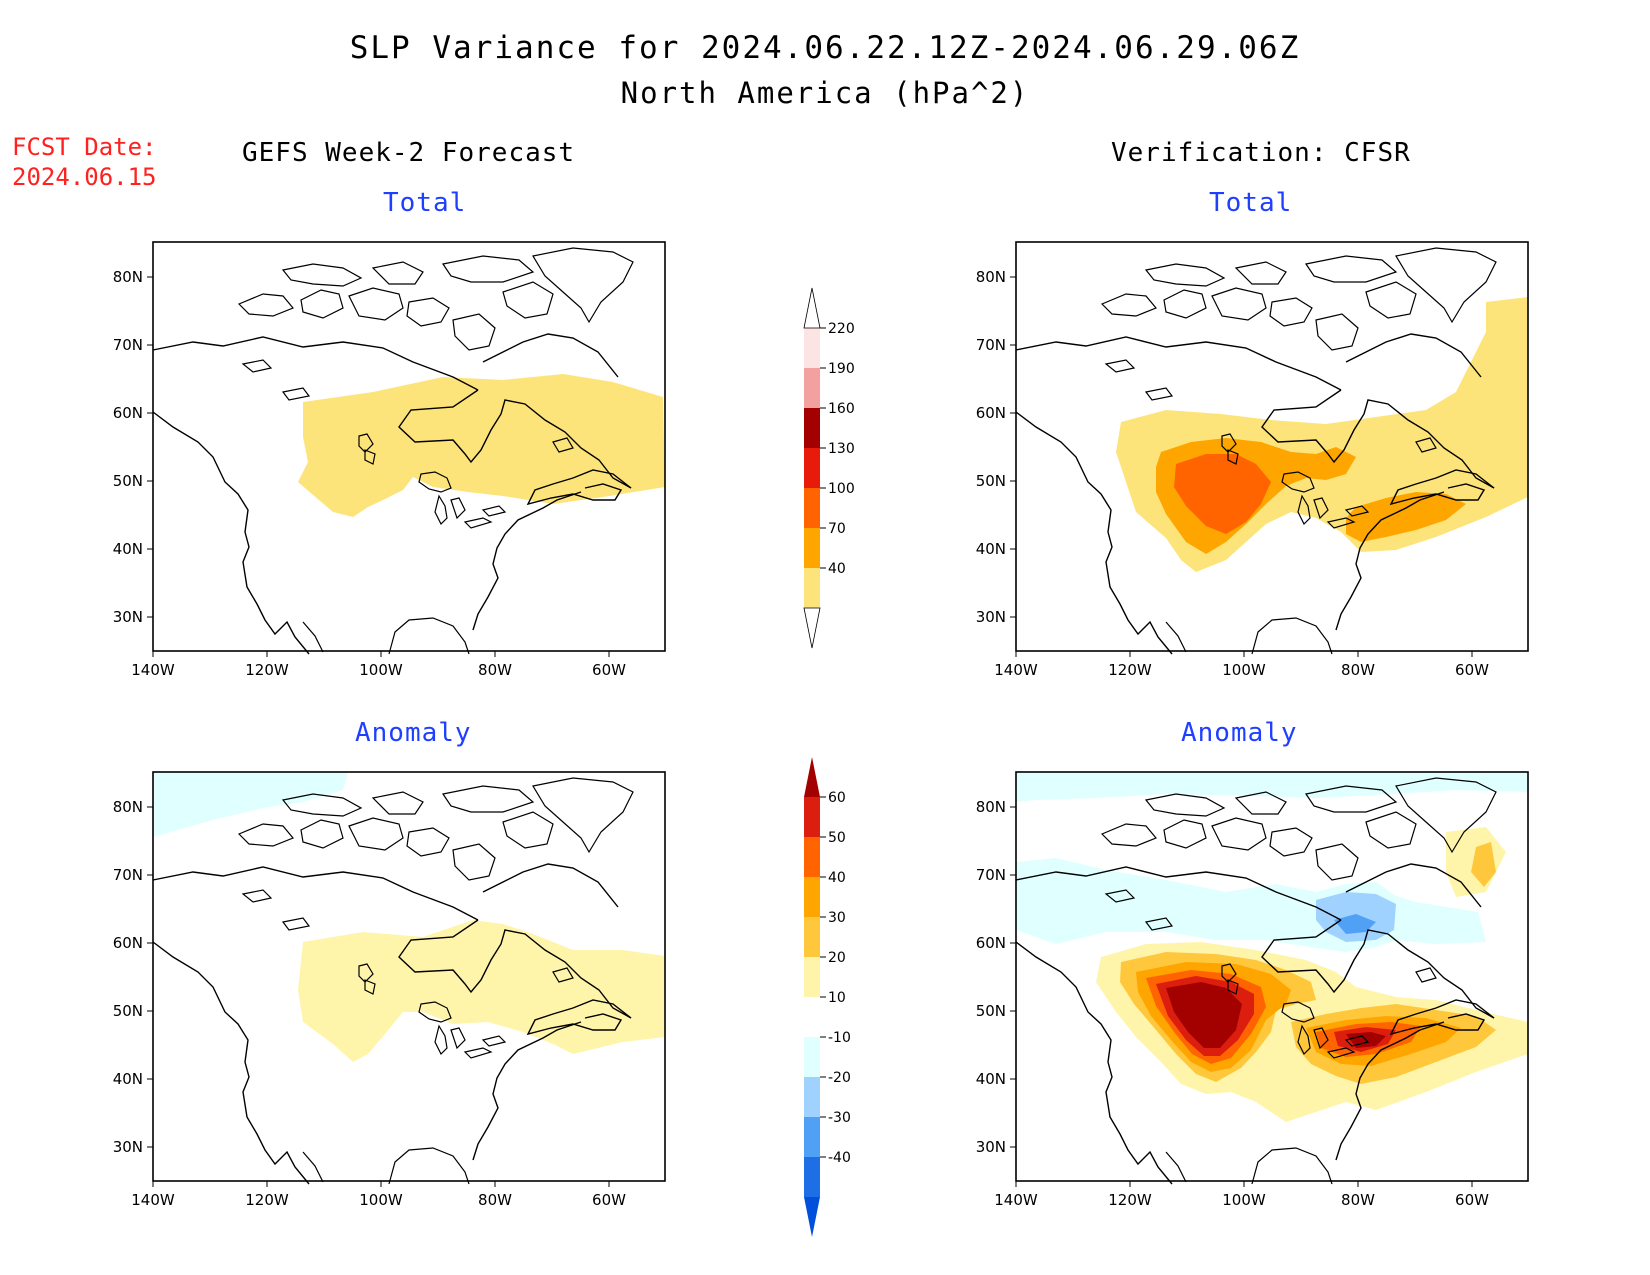 Image resolution: width=1650 pixels, height=1275 pixels. What do you see at coordinates (413, 733) in the screenshot?
I see `forecast-anomaly-title: Anomaly` at bounding box center [413, 733].